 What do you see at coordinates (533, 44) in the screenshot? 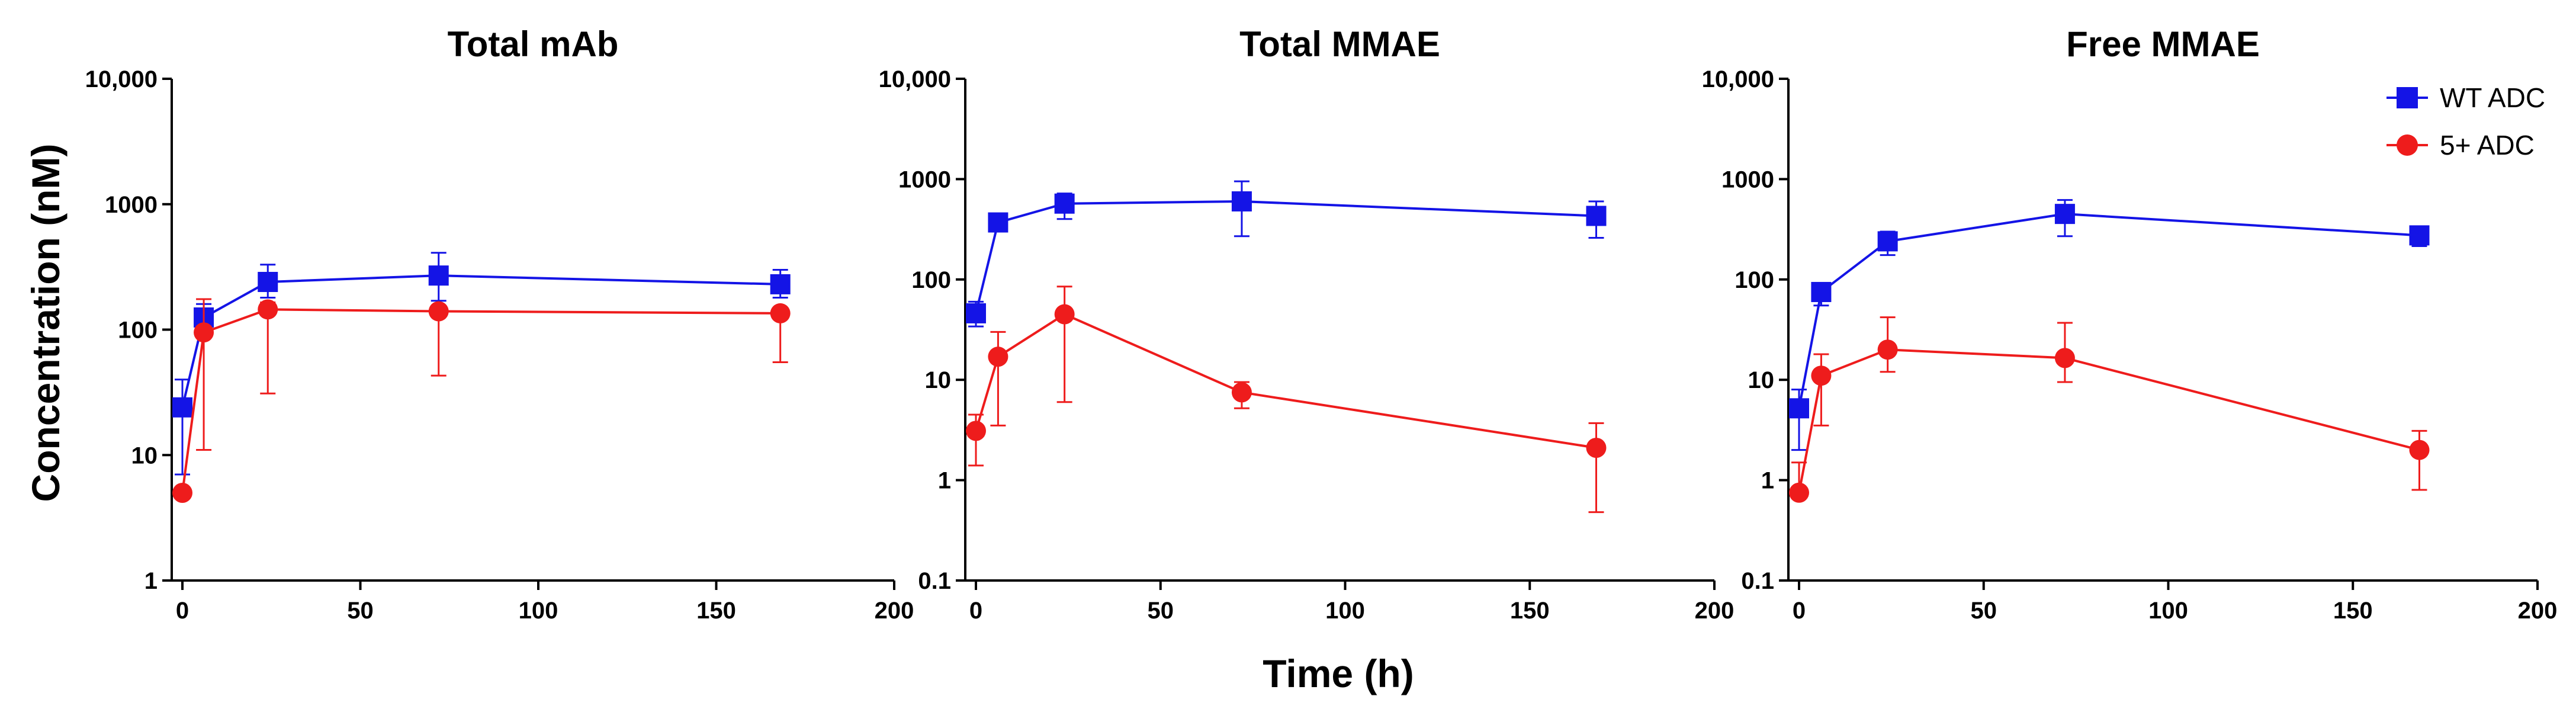
I see `chart-title: Total mAb` at bounding box center [533, 44].